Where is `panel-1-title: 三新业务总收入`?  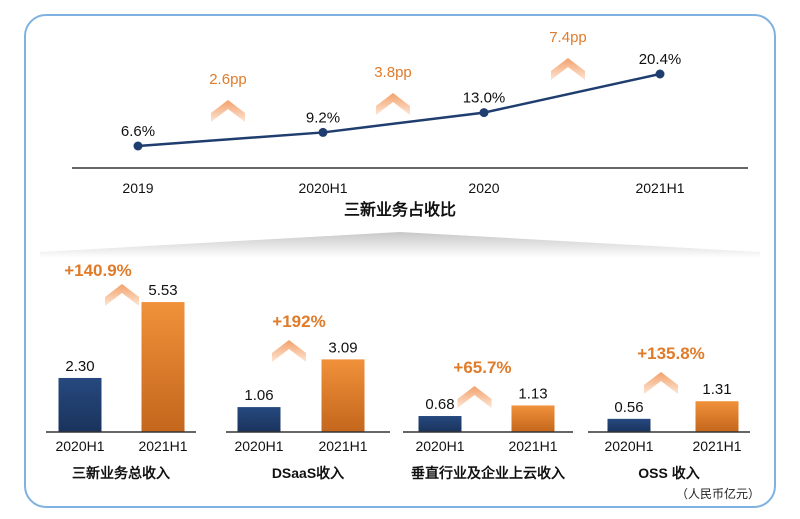
panel-1-title: 三新业务总收入 is located at coordinates (121, 473).